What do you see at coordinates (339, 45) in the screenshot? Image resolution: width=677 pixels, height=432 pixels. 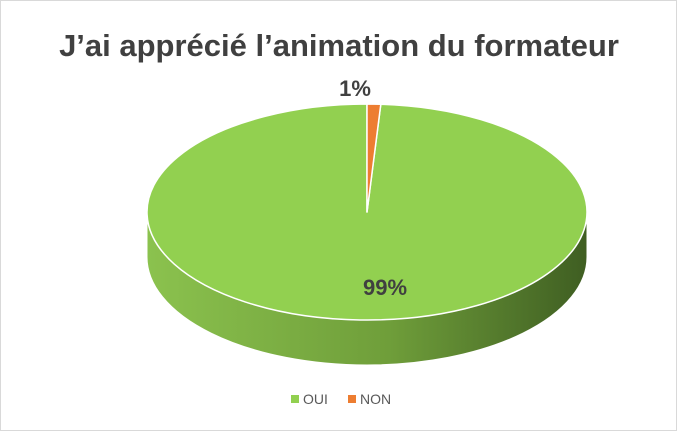 I see `chart-title: J’ai apprécié l’animation du formateur` at bounding box center [339, 45].